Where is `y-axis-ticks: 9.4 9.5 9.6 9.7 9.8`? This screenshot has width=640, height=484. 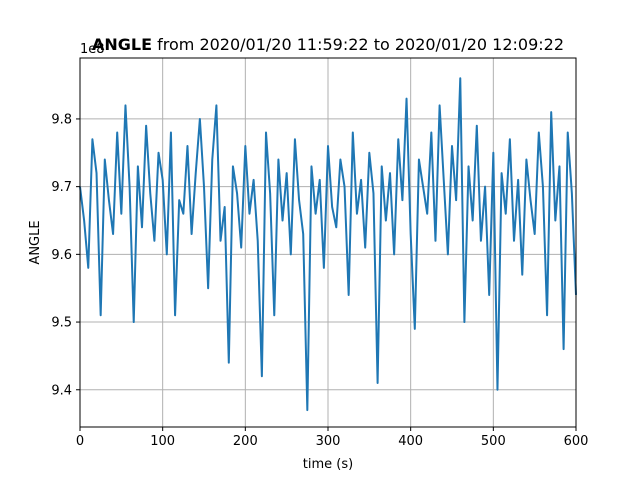 y-axis-ticks: 9.4 9.5 9.6 9.7 9.8 is located at coordinates (65, 255).